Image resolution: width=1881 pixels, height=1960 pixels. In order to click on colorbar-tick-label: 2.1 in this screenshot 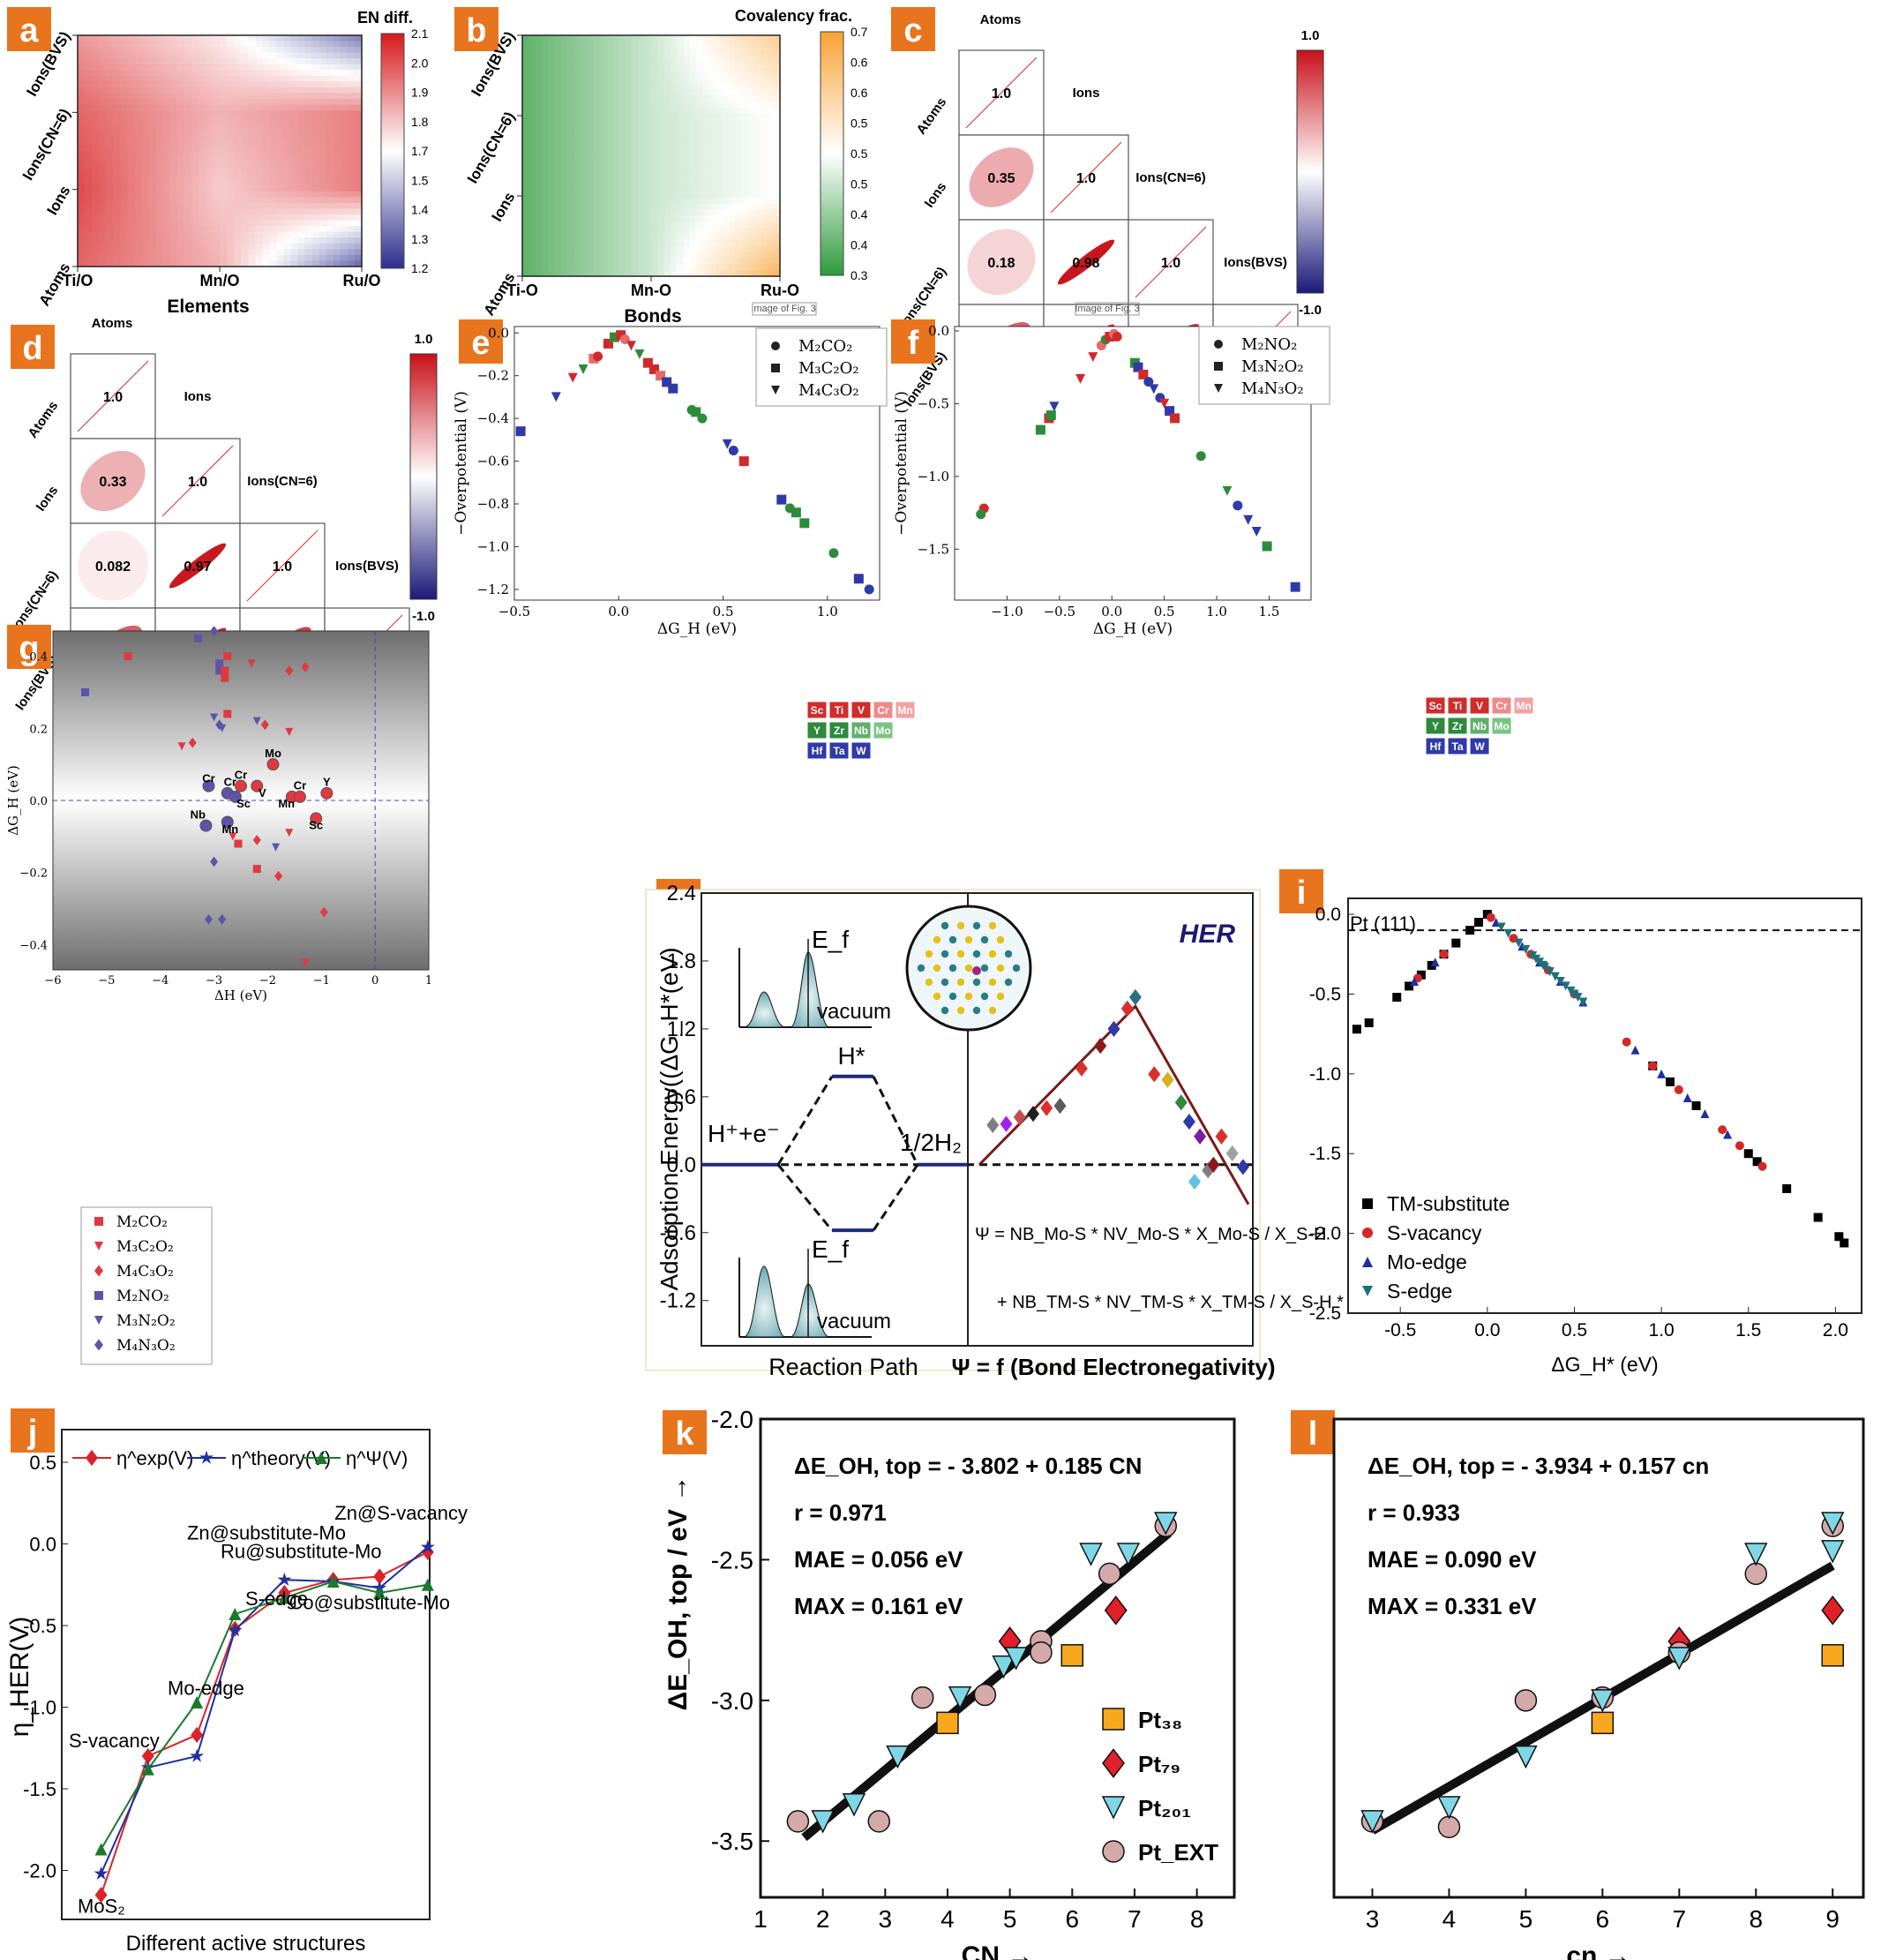, I will do `click(420, 34)`.